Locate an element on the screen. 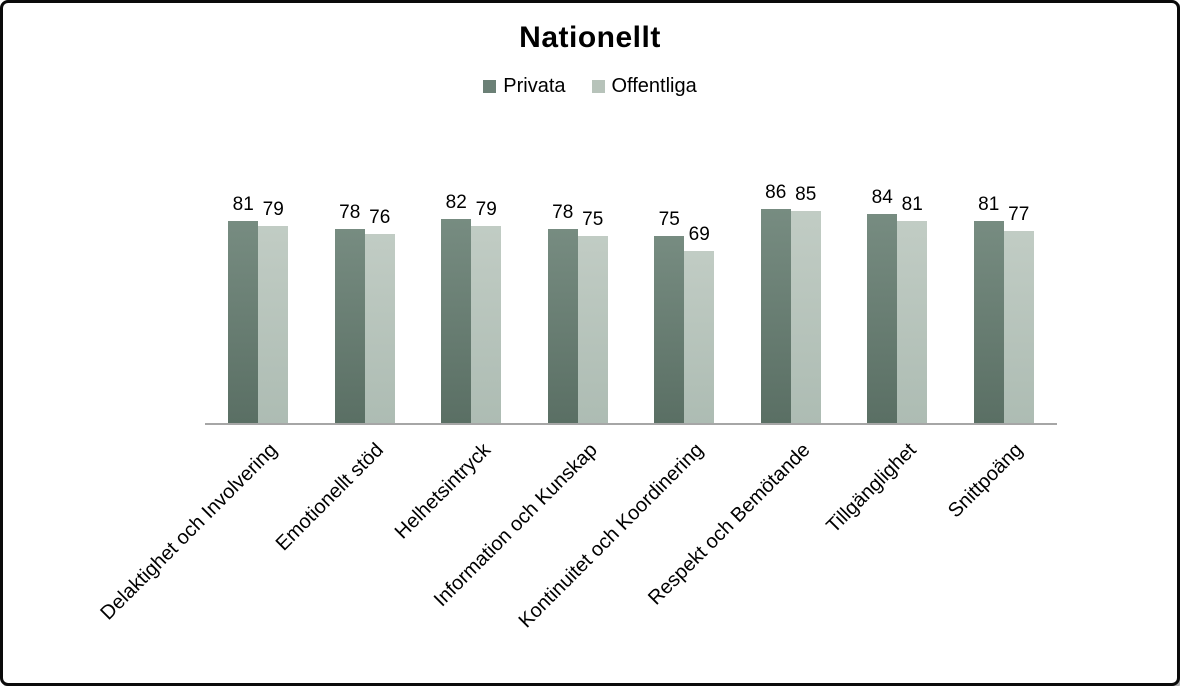 The image size is (1180, 686). category-label: Snittpoäng is located at coordinates (986, 481).